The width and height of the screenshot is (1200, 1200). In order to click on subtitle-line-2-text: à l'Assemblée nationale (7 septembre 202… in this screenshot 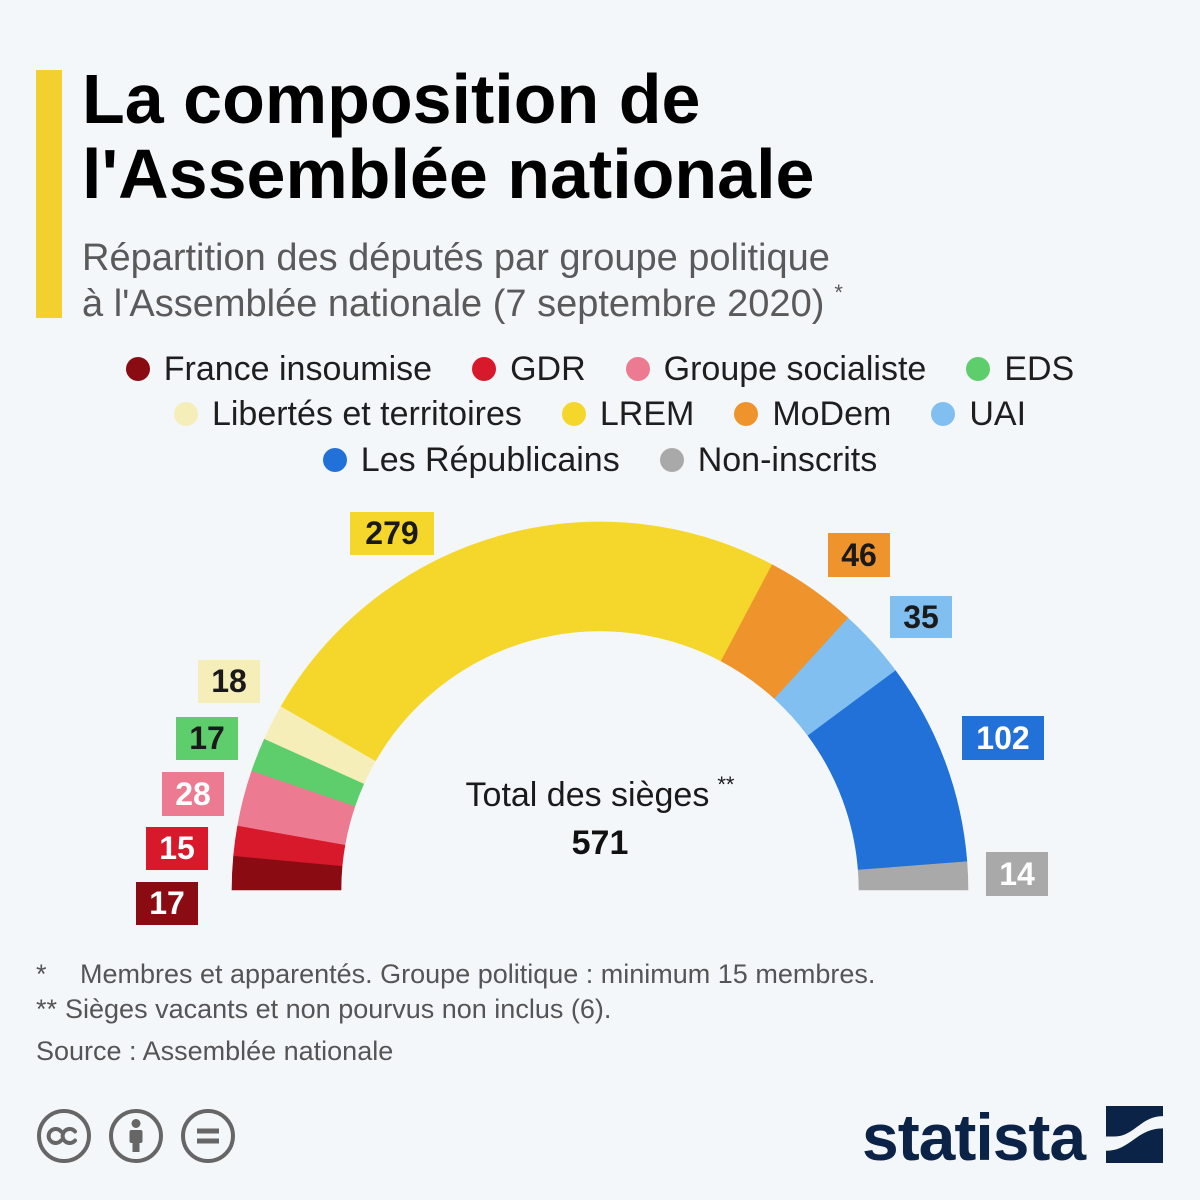, I will do `click(453, 304)`.